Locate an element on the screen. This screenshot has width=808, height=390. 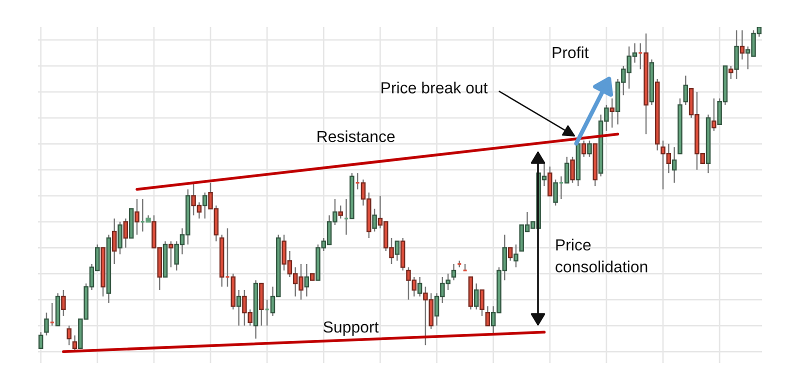
annotation: Price break out is located at coordinates (435, 88).